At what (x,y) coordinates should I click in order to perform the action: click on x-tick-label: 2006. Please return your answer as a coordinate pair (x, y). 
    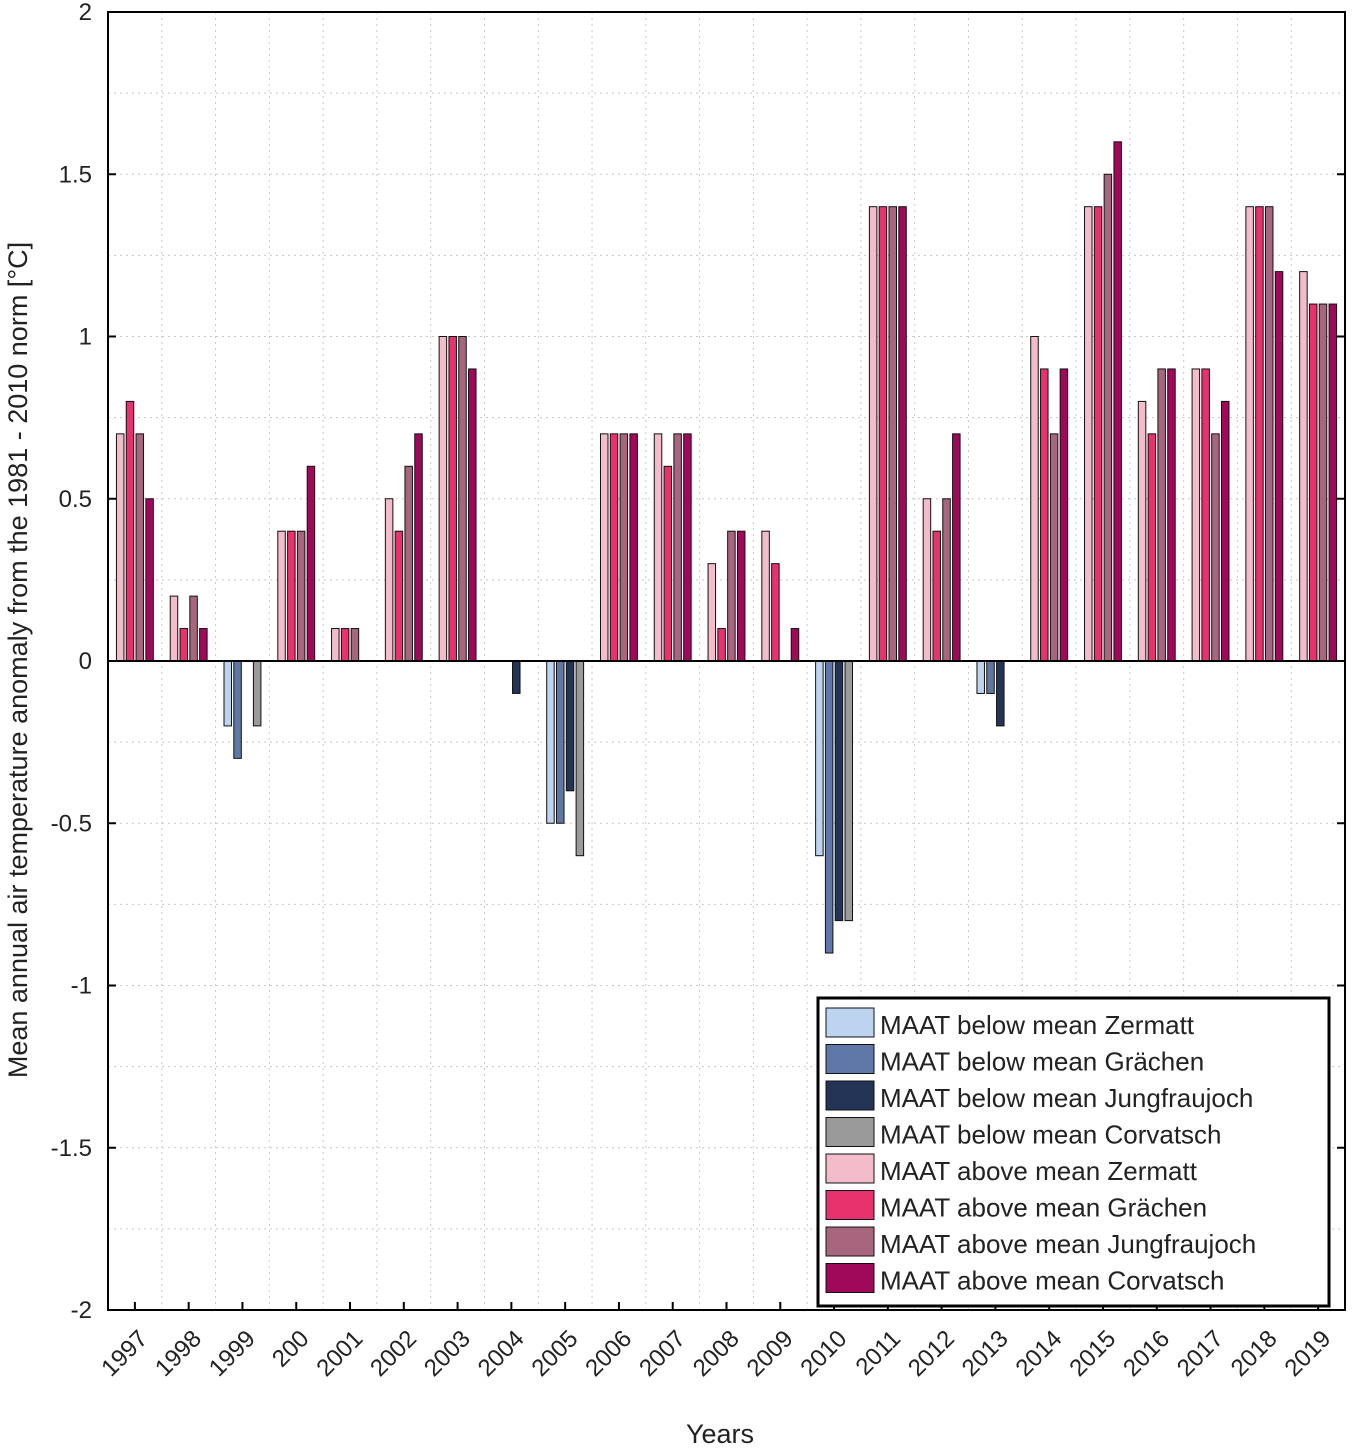
    Looking at the image, I should click on (608, 1353).